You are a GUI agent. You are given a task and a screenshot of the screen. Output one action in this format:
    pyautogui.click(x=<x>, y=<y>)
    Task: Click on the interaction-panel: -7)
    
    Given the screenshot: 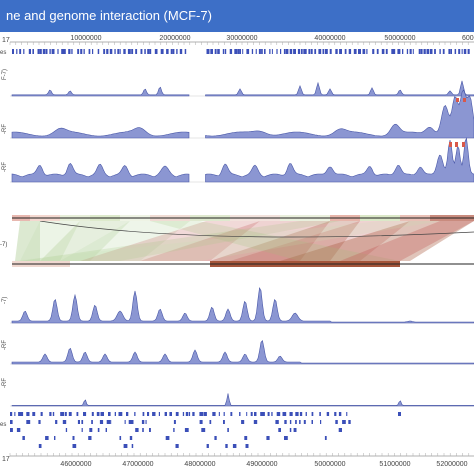 What is the action you would take?
    pyautogui.click(x=237, y=241)
    